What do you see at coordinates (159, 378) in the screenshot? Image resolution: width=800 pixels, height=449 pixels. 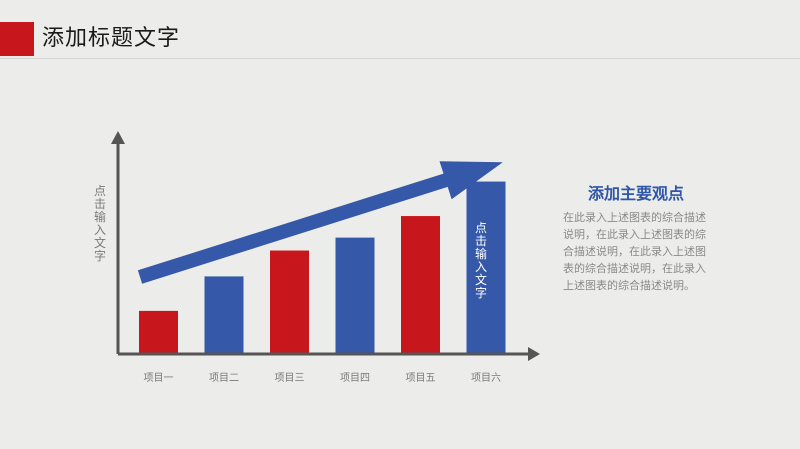 I see `x-tick-label-1: 项目一` at bounding box center [159, 378].